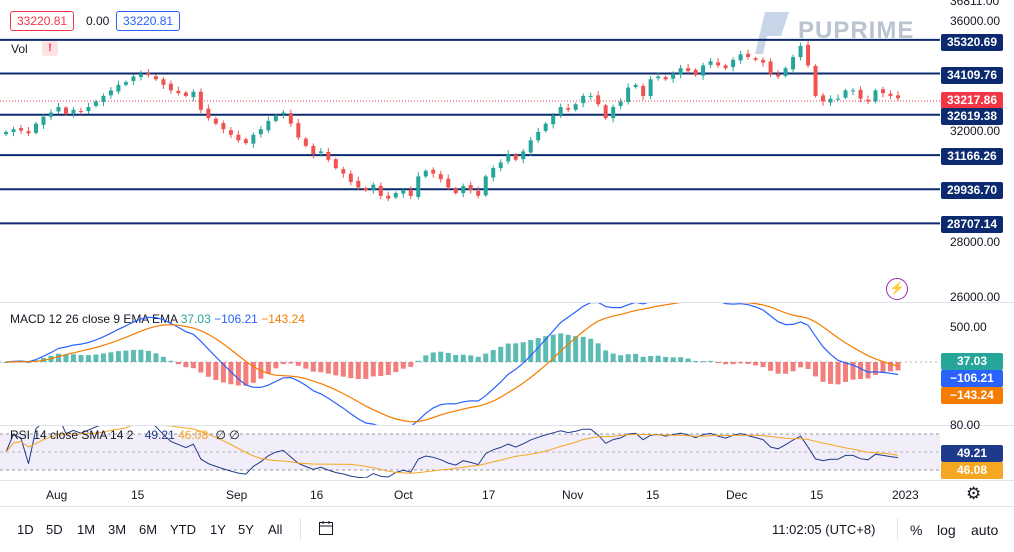 This screenshot has width=1014, height=552. What do you see at coordinates (974, 493) in the screenshot?
I see `settings-gear-icon: ⚙` at bounding box center [974, 493].